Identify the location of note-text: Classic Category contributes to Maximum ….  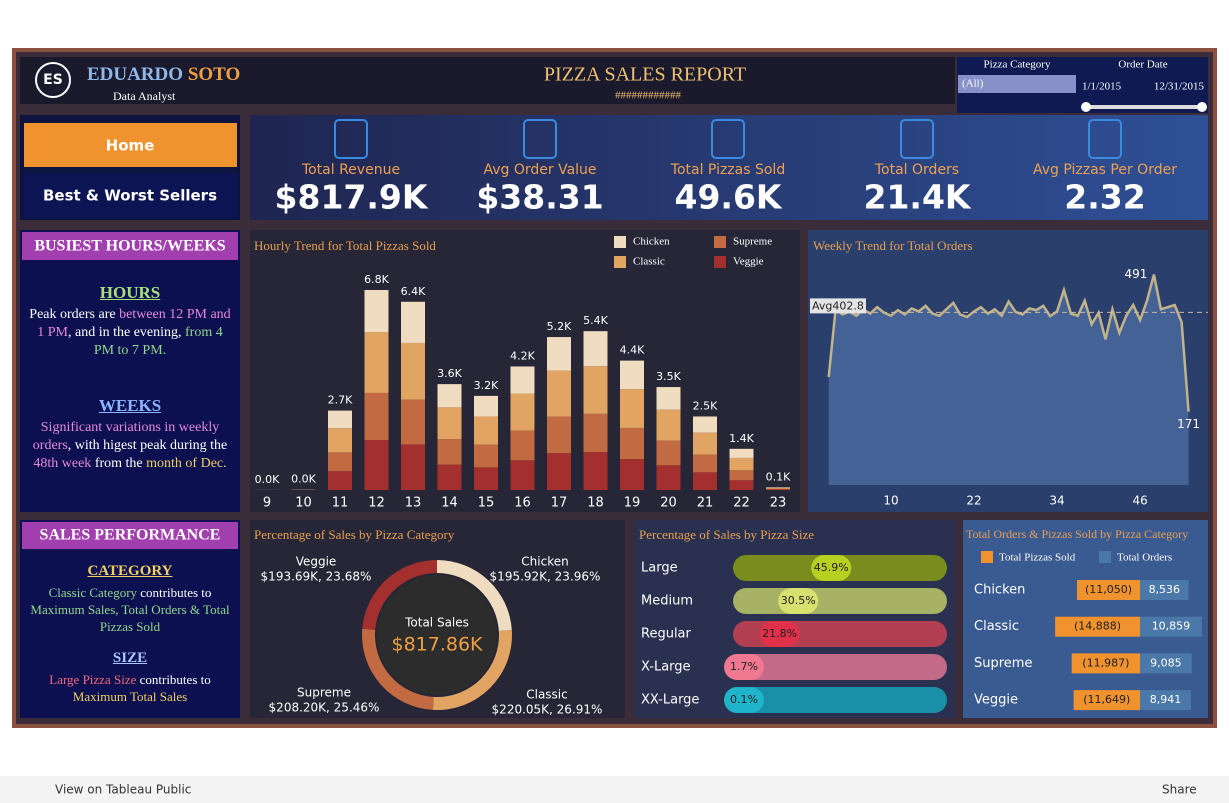
(130, 609).